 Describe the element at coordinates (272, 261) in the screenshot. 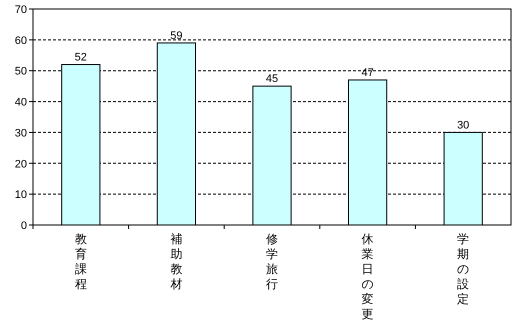

I see `x-tick-label: 修学旅行` at that location.